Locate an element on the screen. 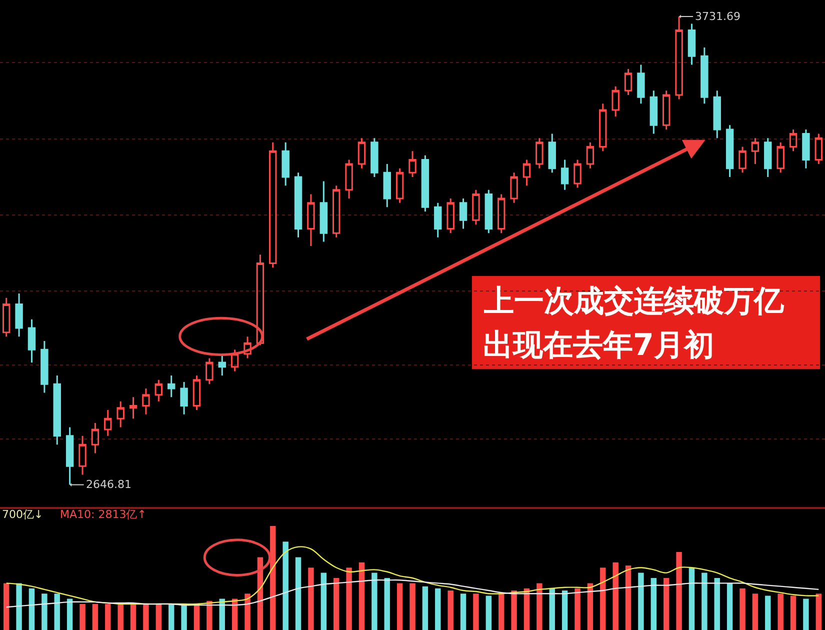 The width and height of the screenshot is (825, 630). annotation: 上一次成交连续破万亿 is located at coordinates (634, 301).